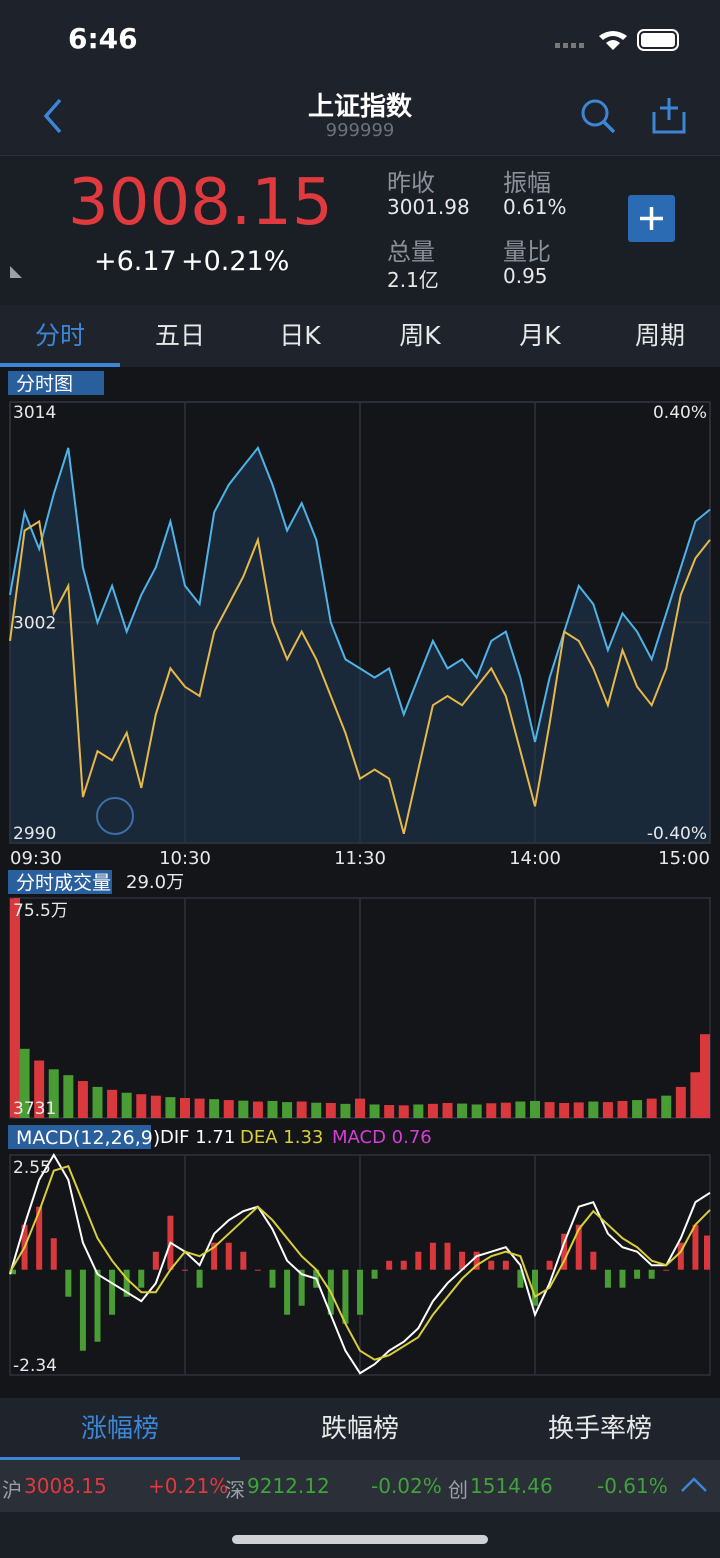  What do you see at coordinates (34, 1109) in the screenshot?
I see `y-tick-label: 3731` at bounding box center [34, 1109].